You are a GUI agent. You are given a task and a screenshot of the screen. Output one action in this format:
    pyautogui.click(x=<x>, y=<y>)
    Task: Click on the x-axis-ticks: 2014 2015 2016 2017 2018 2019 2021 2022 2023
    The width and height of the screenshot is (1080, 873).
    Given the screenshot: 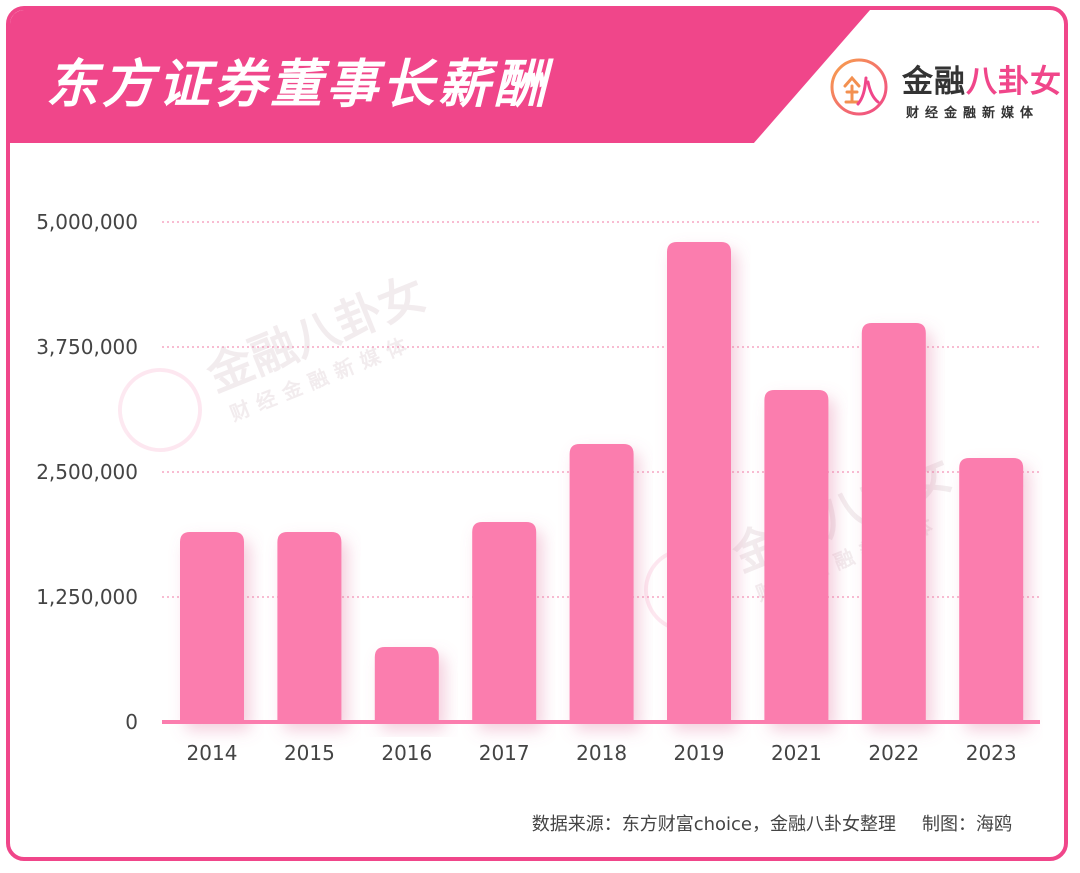 What is the action you would take?
    pyautogui.click(x=602, y=753)
    